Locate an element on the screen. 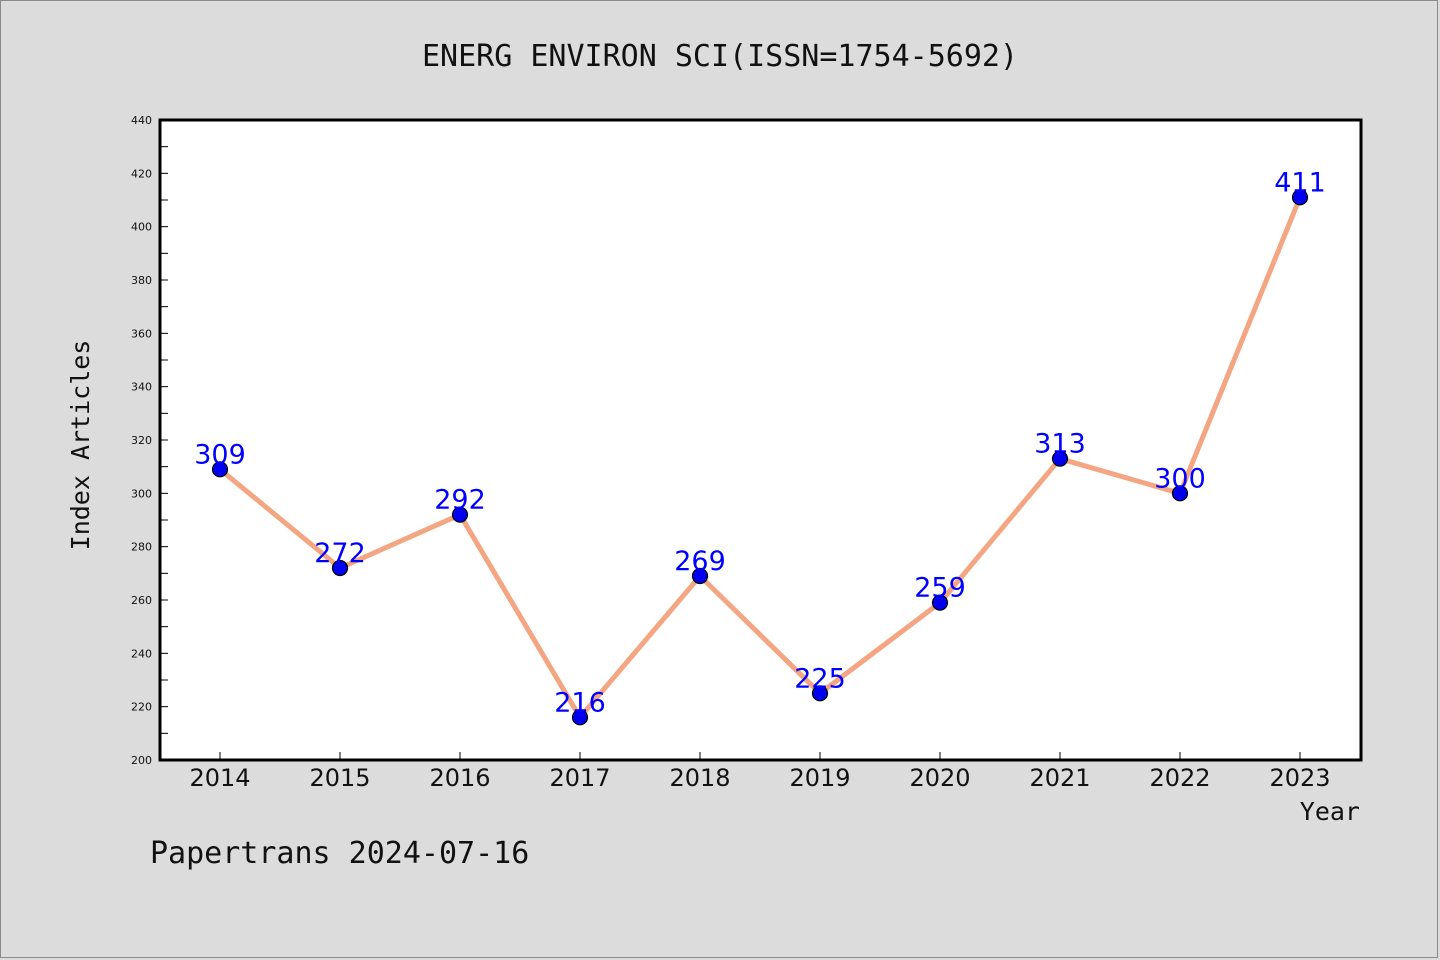 The image size is (1440, 960). x-tick-label: 2015 is located at coordinates (339, 778).